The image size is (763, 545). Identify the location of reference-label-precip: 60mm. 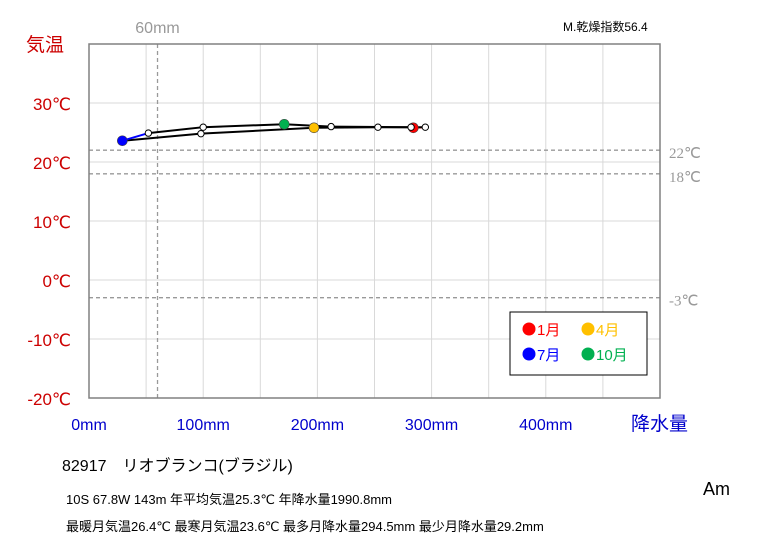
(157, 28).